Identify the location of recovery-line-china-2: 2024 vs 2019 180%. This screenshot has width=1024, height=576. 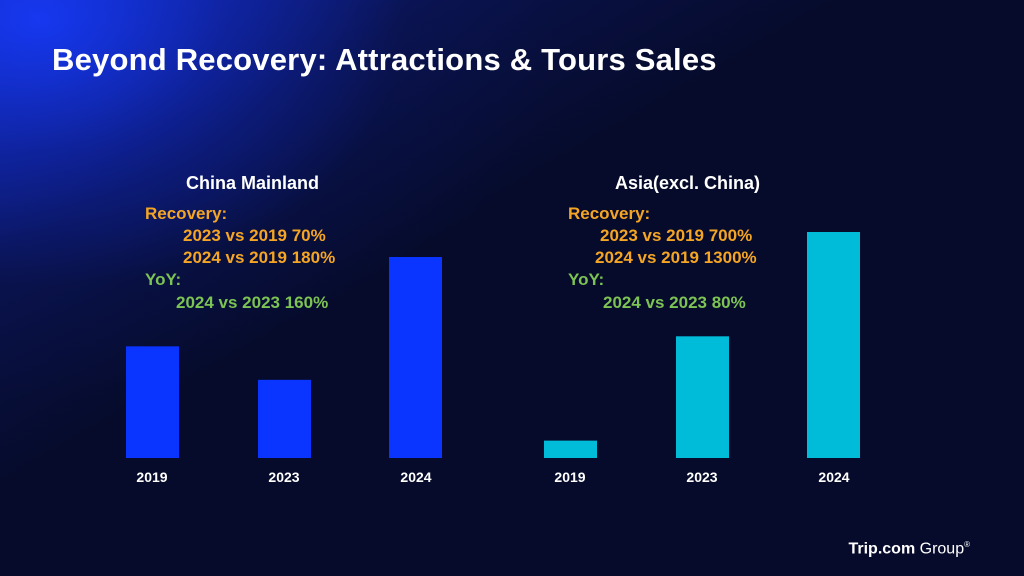
(259, 257).